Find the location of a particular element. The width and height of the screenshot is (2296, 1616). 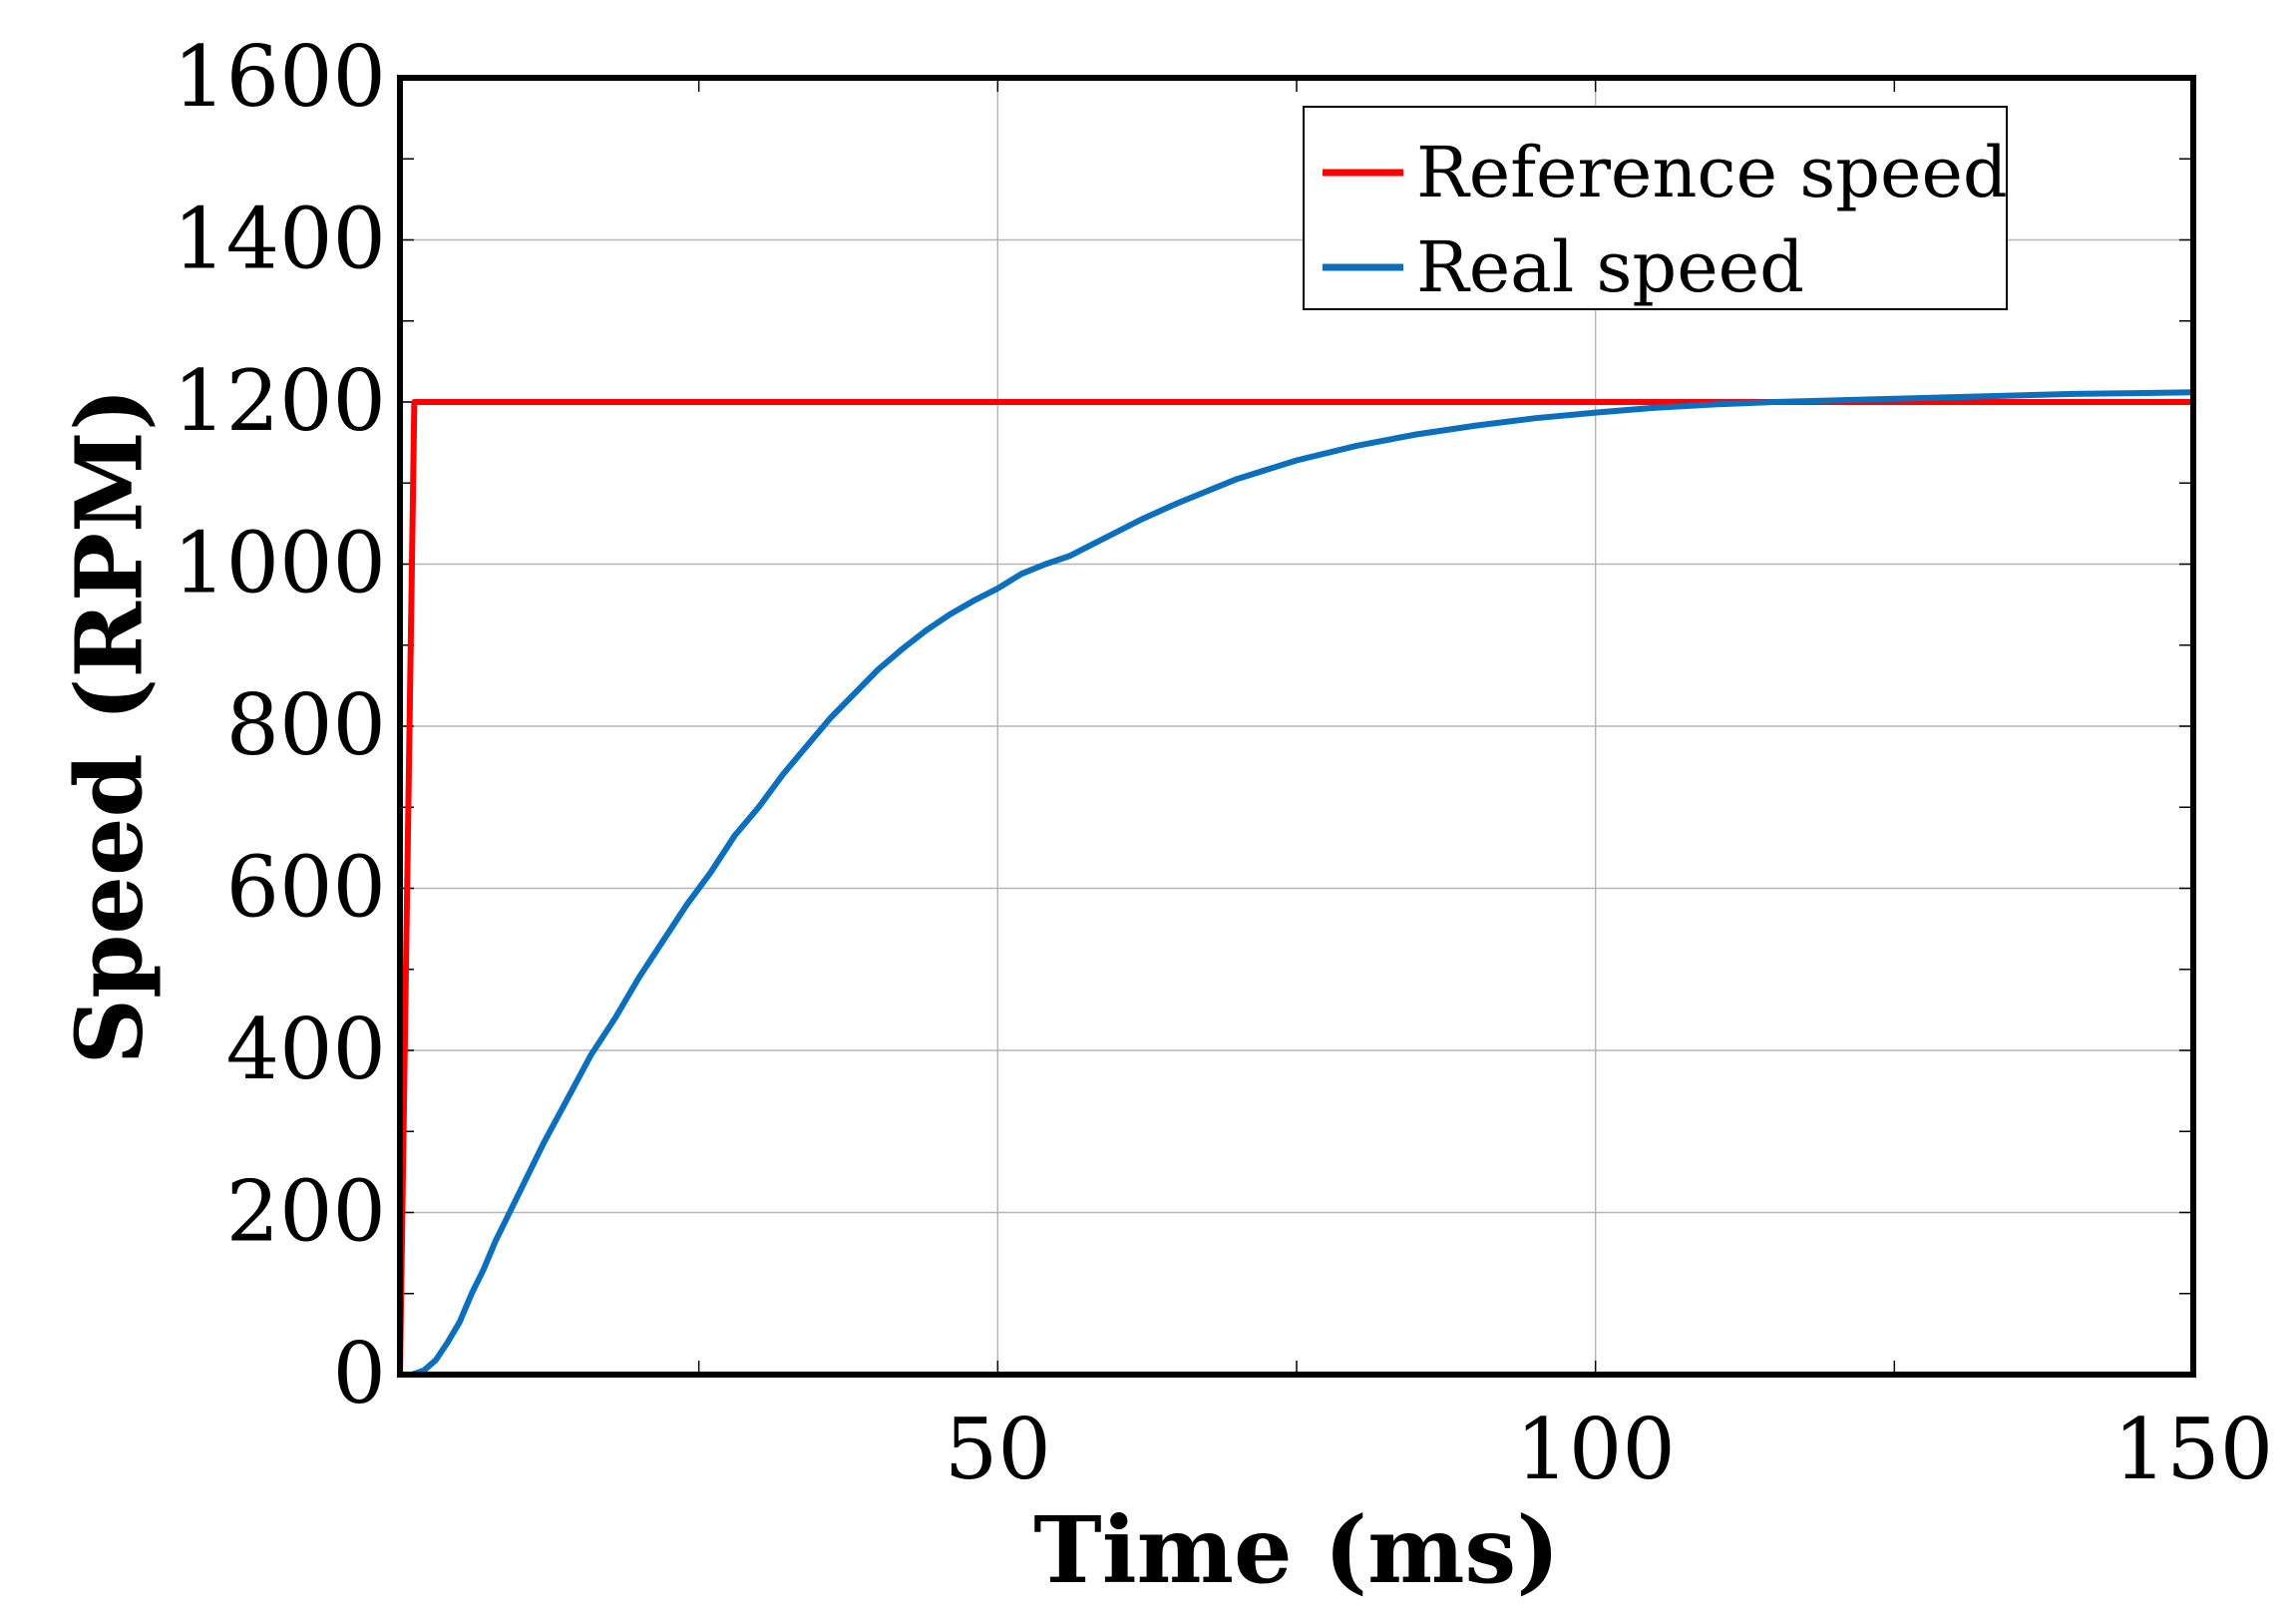

y-tick-label: 1200 is located at coordinates (280, 401).